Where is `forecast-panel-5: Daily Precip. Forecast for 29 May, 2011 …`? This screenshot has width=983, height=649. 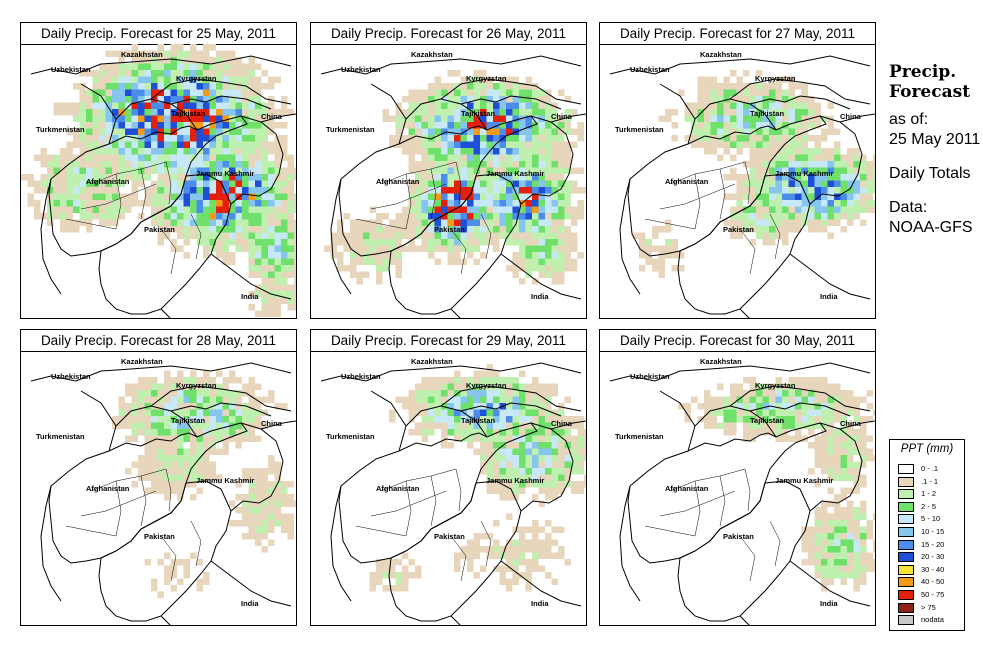
forecast-panel-5: Daily Precip. Forecast for 29 May, 2011 … is located at coordinates (448, 477).